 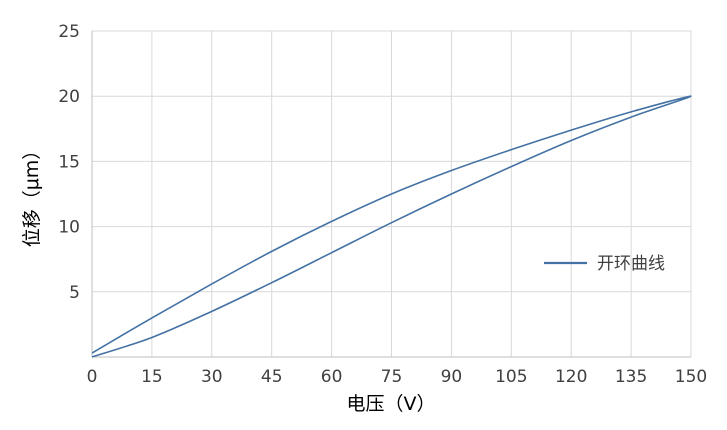 I want to click on x-tick-label: 0, so click(x=92, y=377).